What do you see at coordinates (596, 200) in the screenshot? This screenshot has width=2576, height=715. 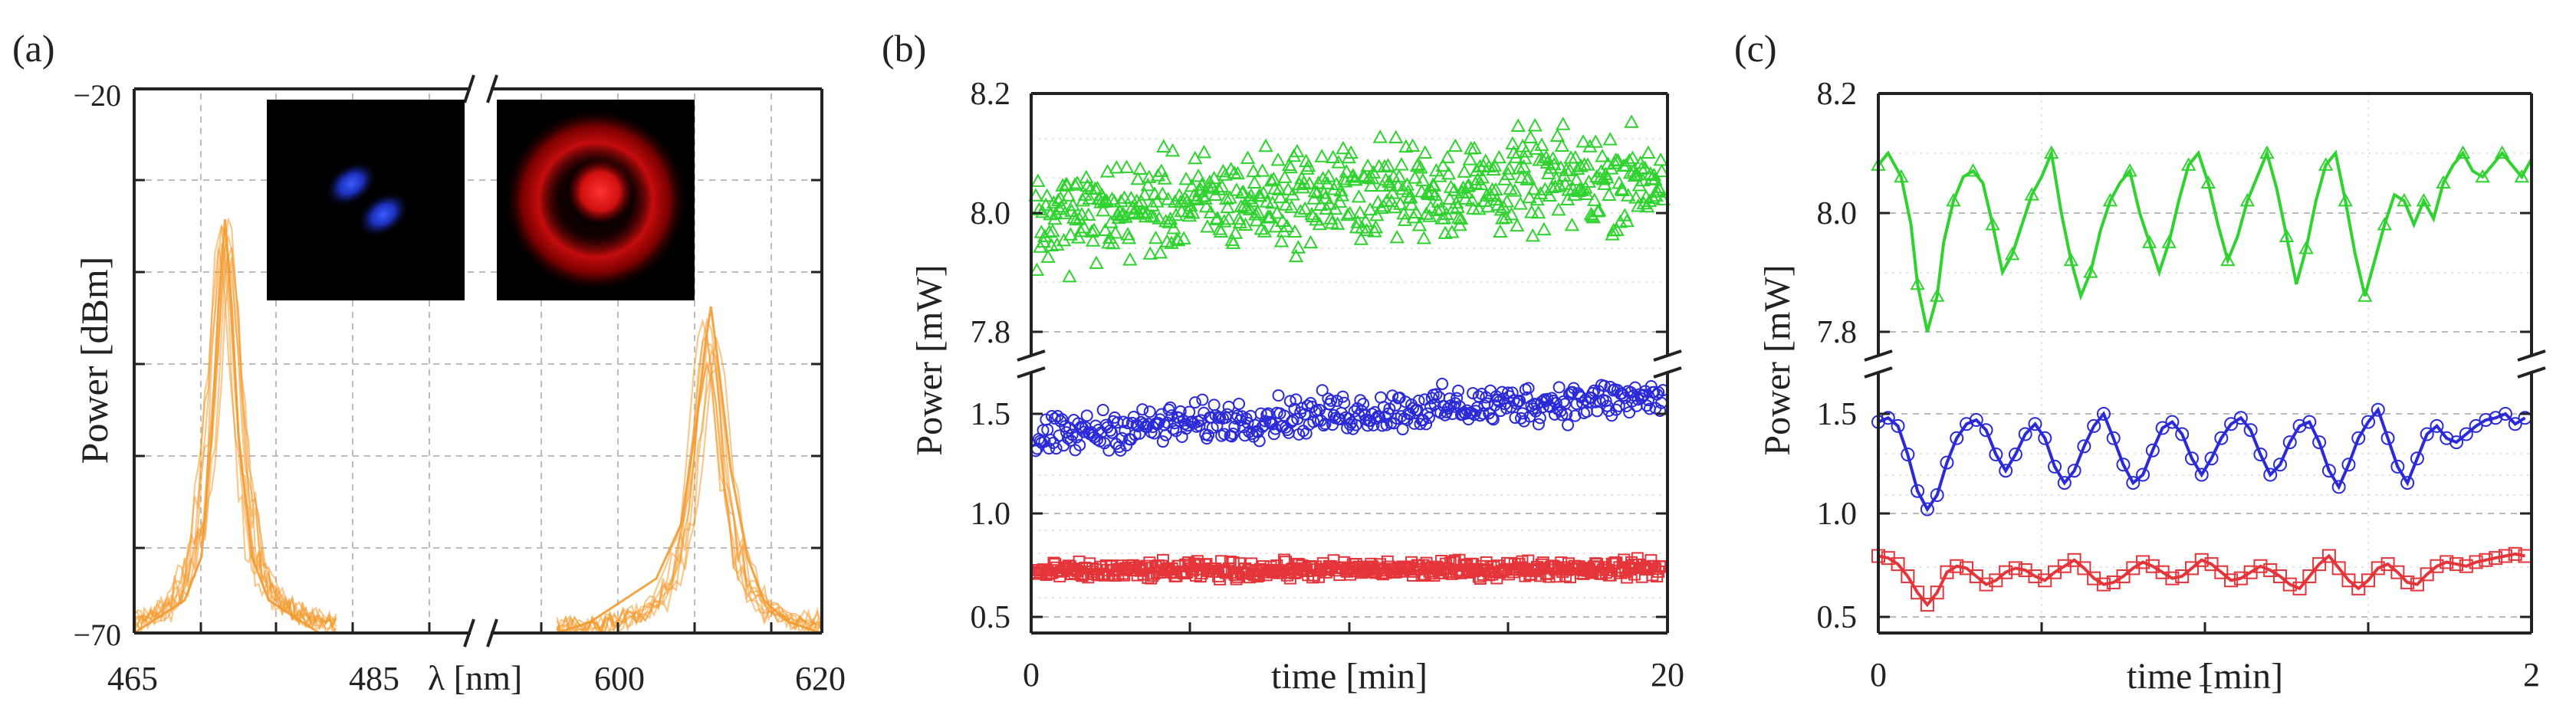 I see `red-beam-profile` at bounding box center [596, 200].